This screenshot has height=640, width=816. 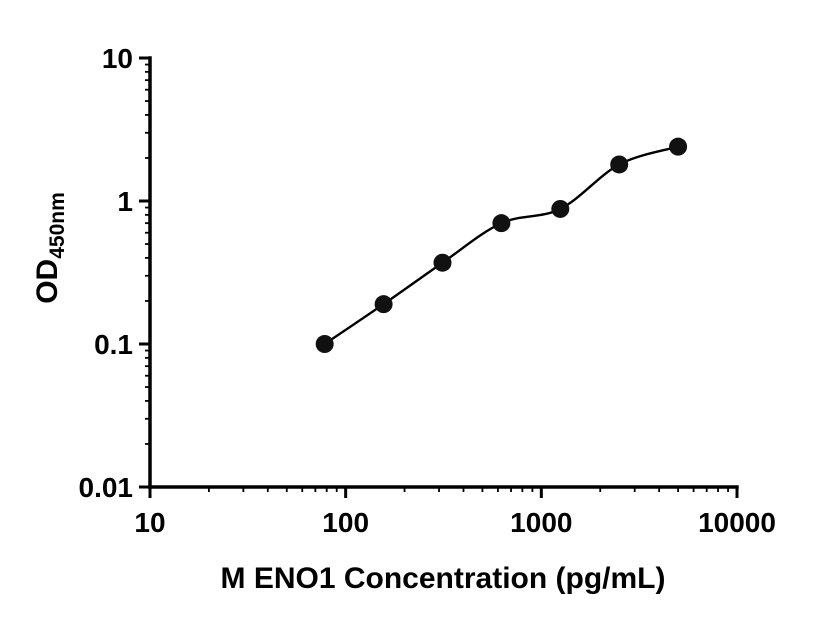 What do you see at coordinates (443, 578) in the screenshot?
I see `x-axis-title: M ENO1 Concentration (pg/mL)` at bounding box center [443, 578].